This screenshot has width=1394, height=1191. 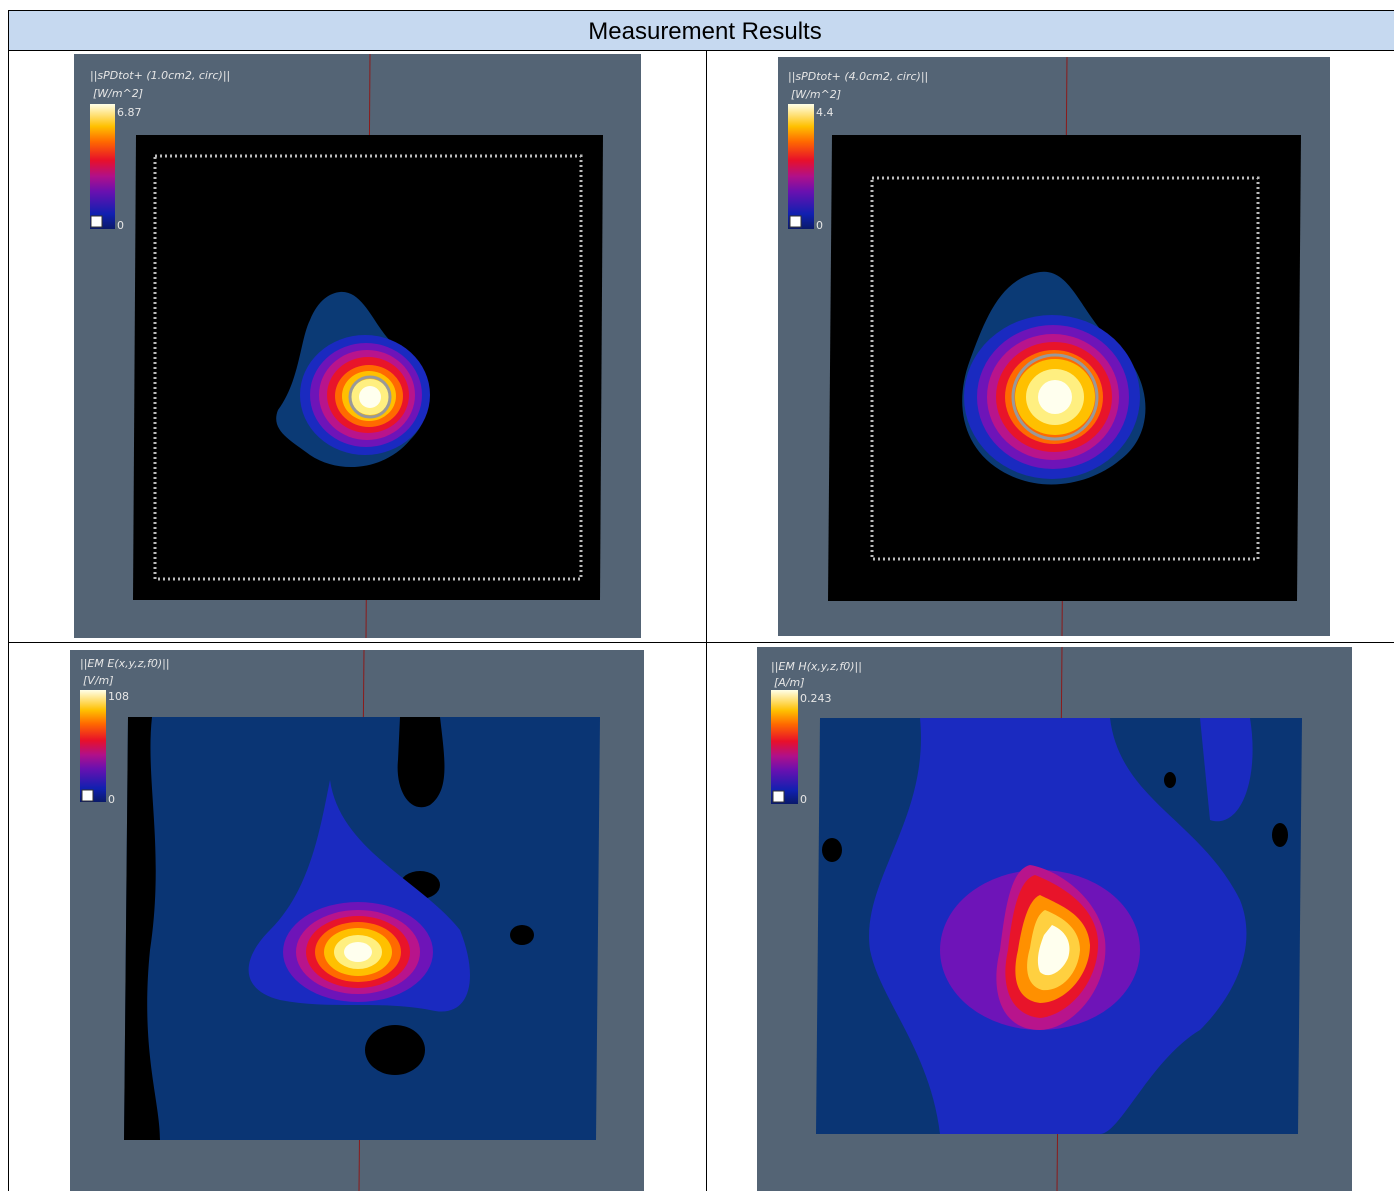 I want to click on unit-label: [V/m], so click(x=98, y=680).